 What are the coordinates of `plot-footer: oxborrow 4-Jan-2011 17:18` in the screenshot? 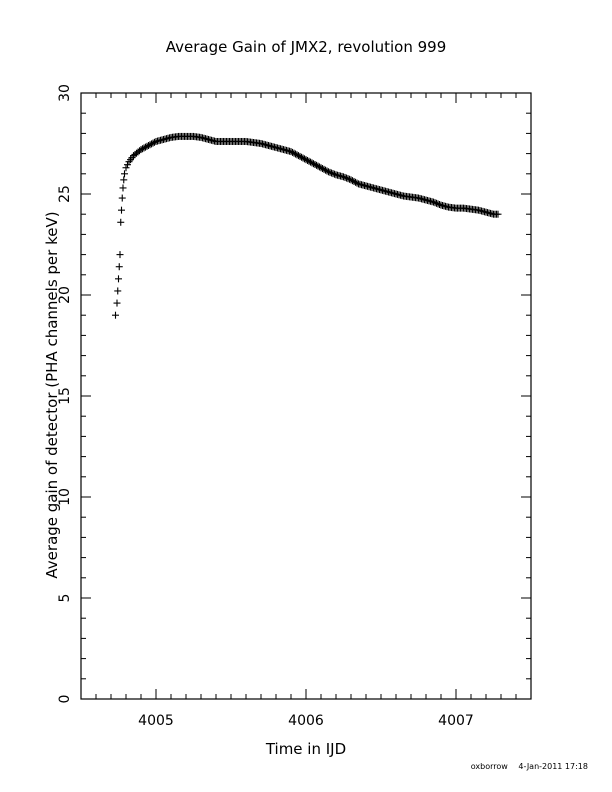 It's located at (529, 766).